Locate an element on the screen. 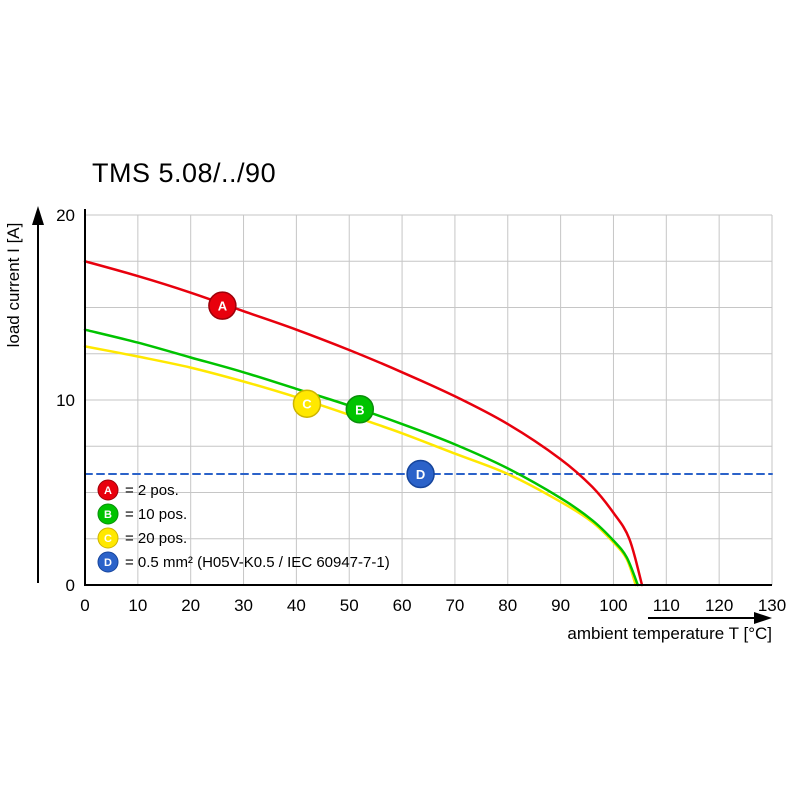 This screenshot has width=800, height=800. legend-letter-A: A is located at coordinates (108, 491).